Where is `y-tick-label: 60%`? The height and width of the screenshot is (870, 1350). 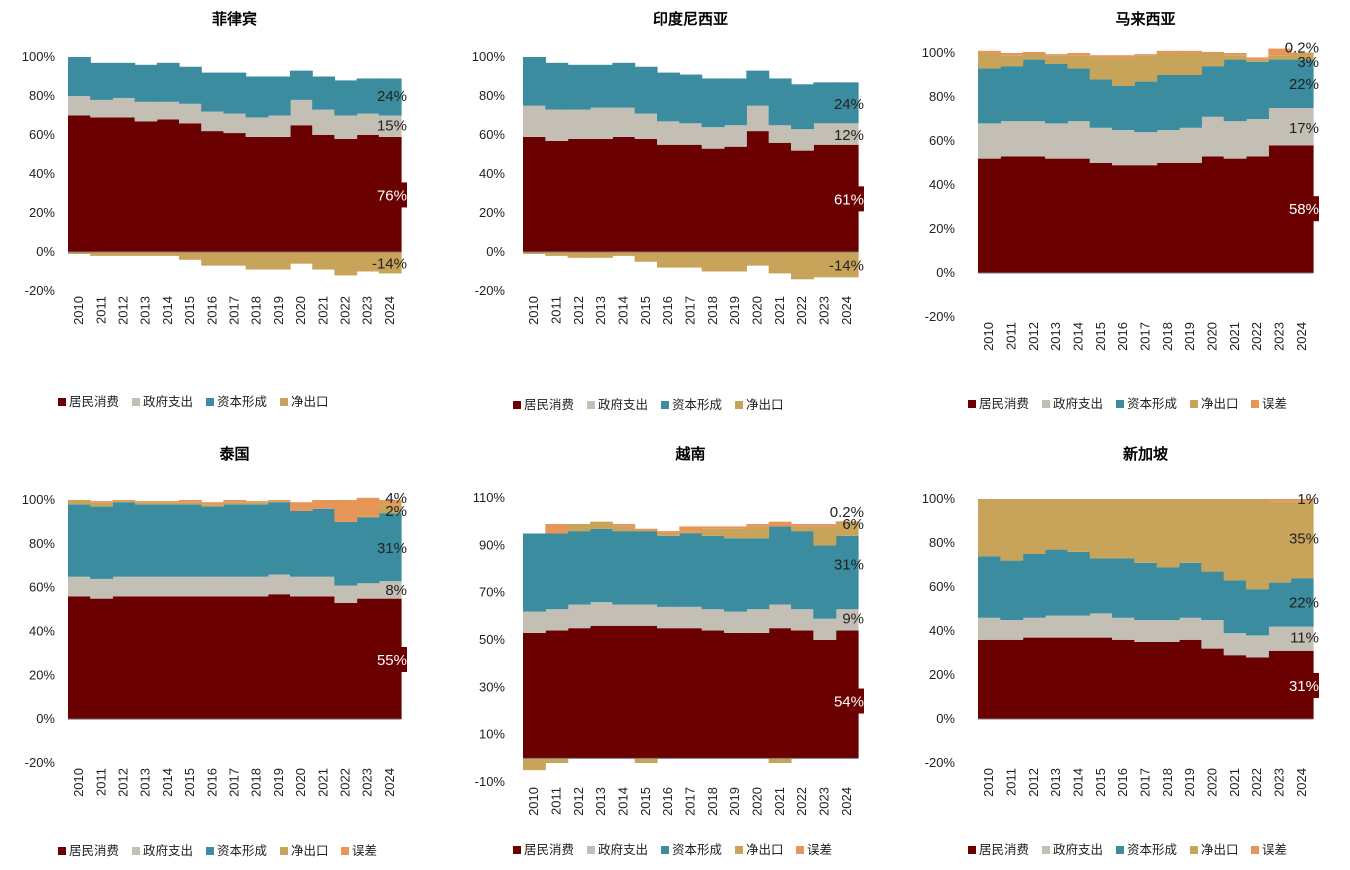
y-tick-label: 60% is located at coordinates (942, 586).